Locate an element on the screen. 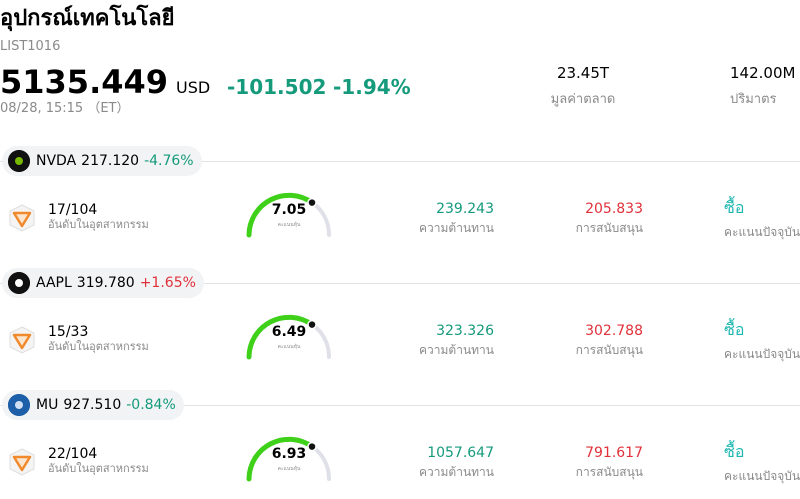  ticker: MU is located at coordinates (47, 405).